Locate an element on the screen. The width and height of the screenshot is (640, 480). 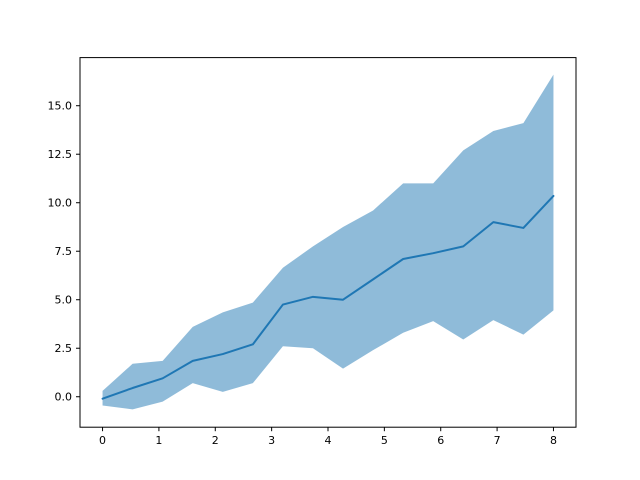
x-tick-label: 0 is located at coordinates (102, 440).